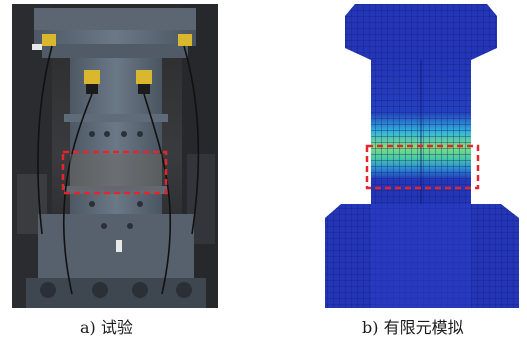  I want to click on buckling-highlight-box-fe, so click(422, 167).